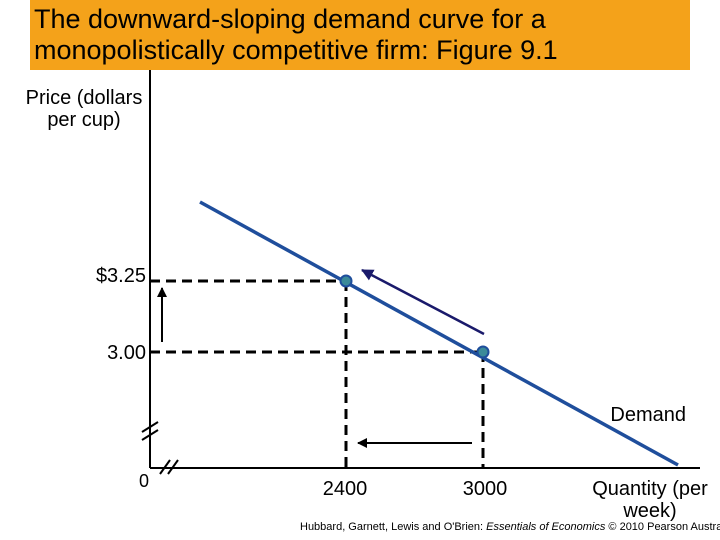  I want to click on origin-label: 0, so click(143, 481).